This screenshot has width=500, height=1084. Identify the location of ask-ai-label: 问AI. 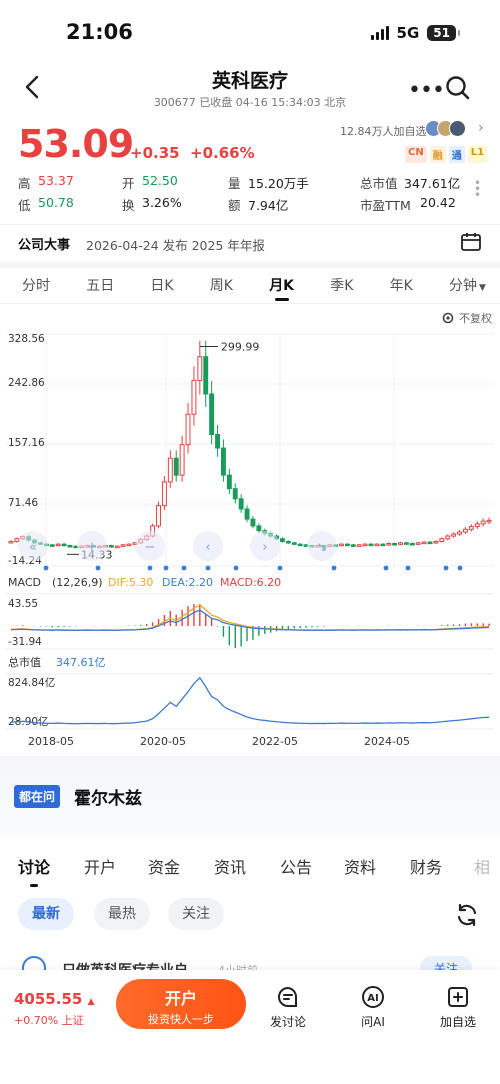
(373, 1022).